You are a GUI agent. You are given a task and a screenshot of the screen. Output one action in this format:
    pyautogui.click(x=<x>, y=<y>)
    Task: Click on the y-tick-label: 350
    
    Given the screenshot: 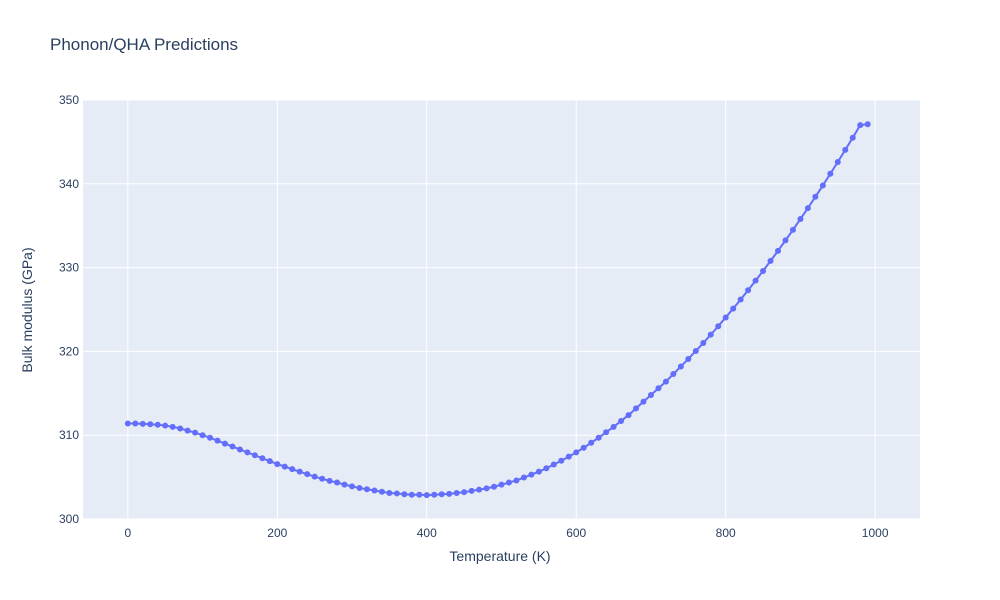 What is the action you would take?
    pyautogui.click(x=69, y=100)
    